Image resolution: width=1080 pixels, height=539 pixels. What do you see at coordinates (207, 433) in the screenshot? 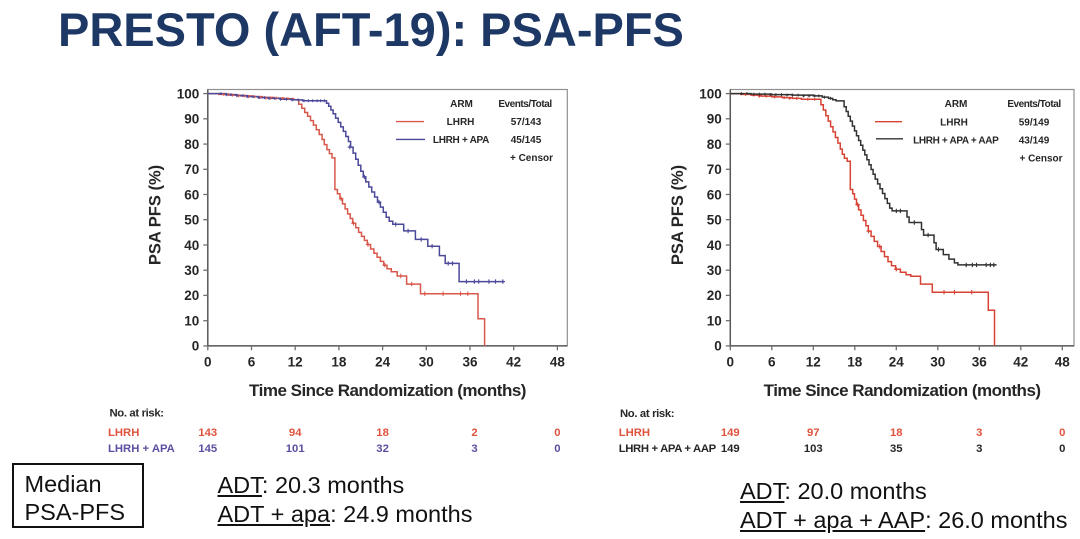
I see `svg-text: 143` at bounding box center [207, 433].